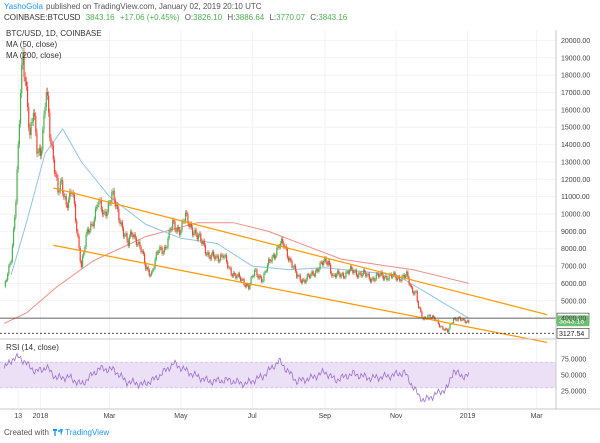  What do you see at coordinates (575, 93) in the screenshot?
I see `price-tick-label: 17000.00` at bounding box center [575, 93].